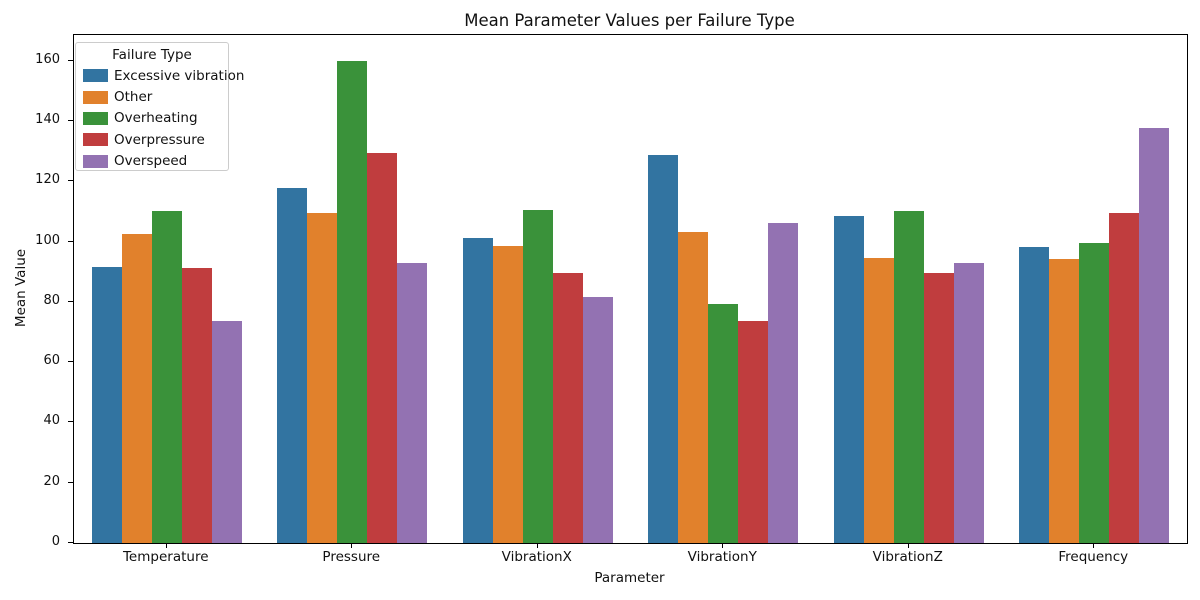 This screenshot has width=1200, height=600. What do you see at coordinates (95, 118) in the screenshot?
I see `legend-swatch-overheating` at bounding box center [95, 118].